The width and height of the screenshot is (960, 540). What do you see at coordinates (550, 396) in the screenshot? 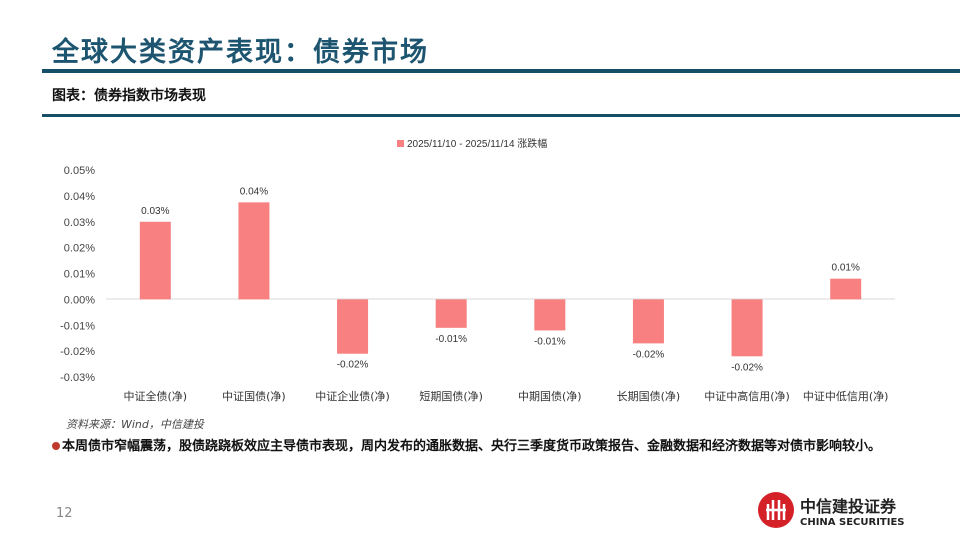
I see `x-tick-label: 中期国债(净)` at bounding box center [550, 396].